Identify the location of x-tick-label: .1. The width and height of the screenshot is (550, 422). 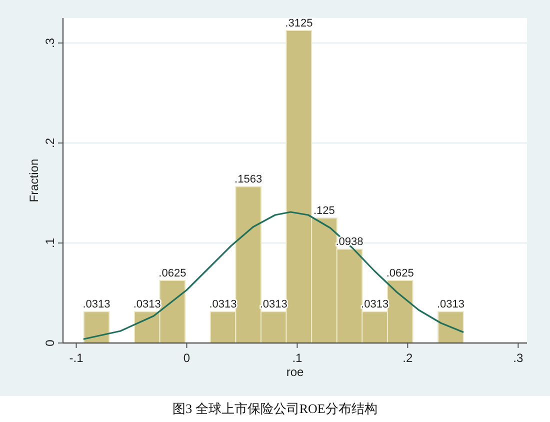
(297, 358).